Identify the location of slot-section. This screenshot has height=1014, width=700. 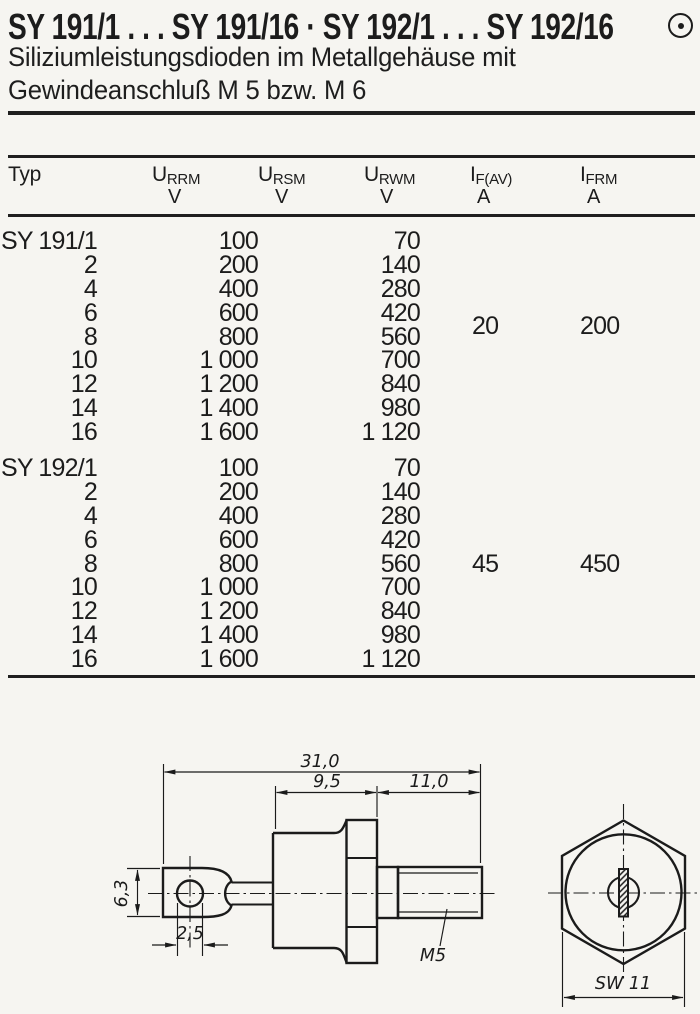
(623, 893).